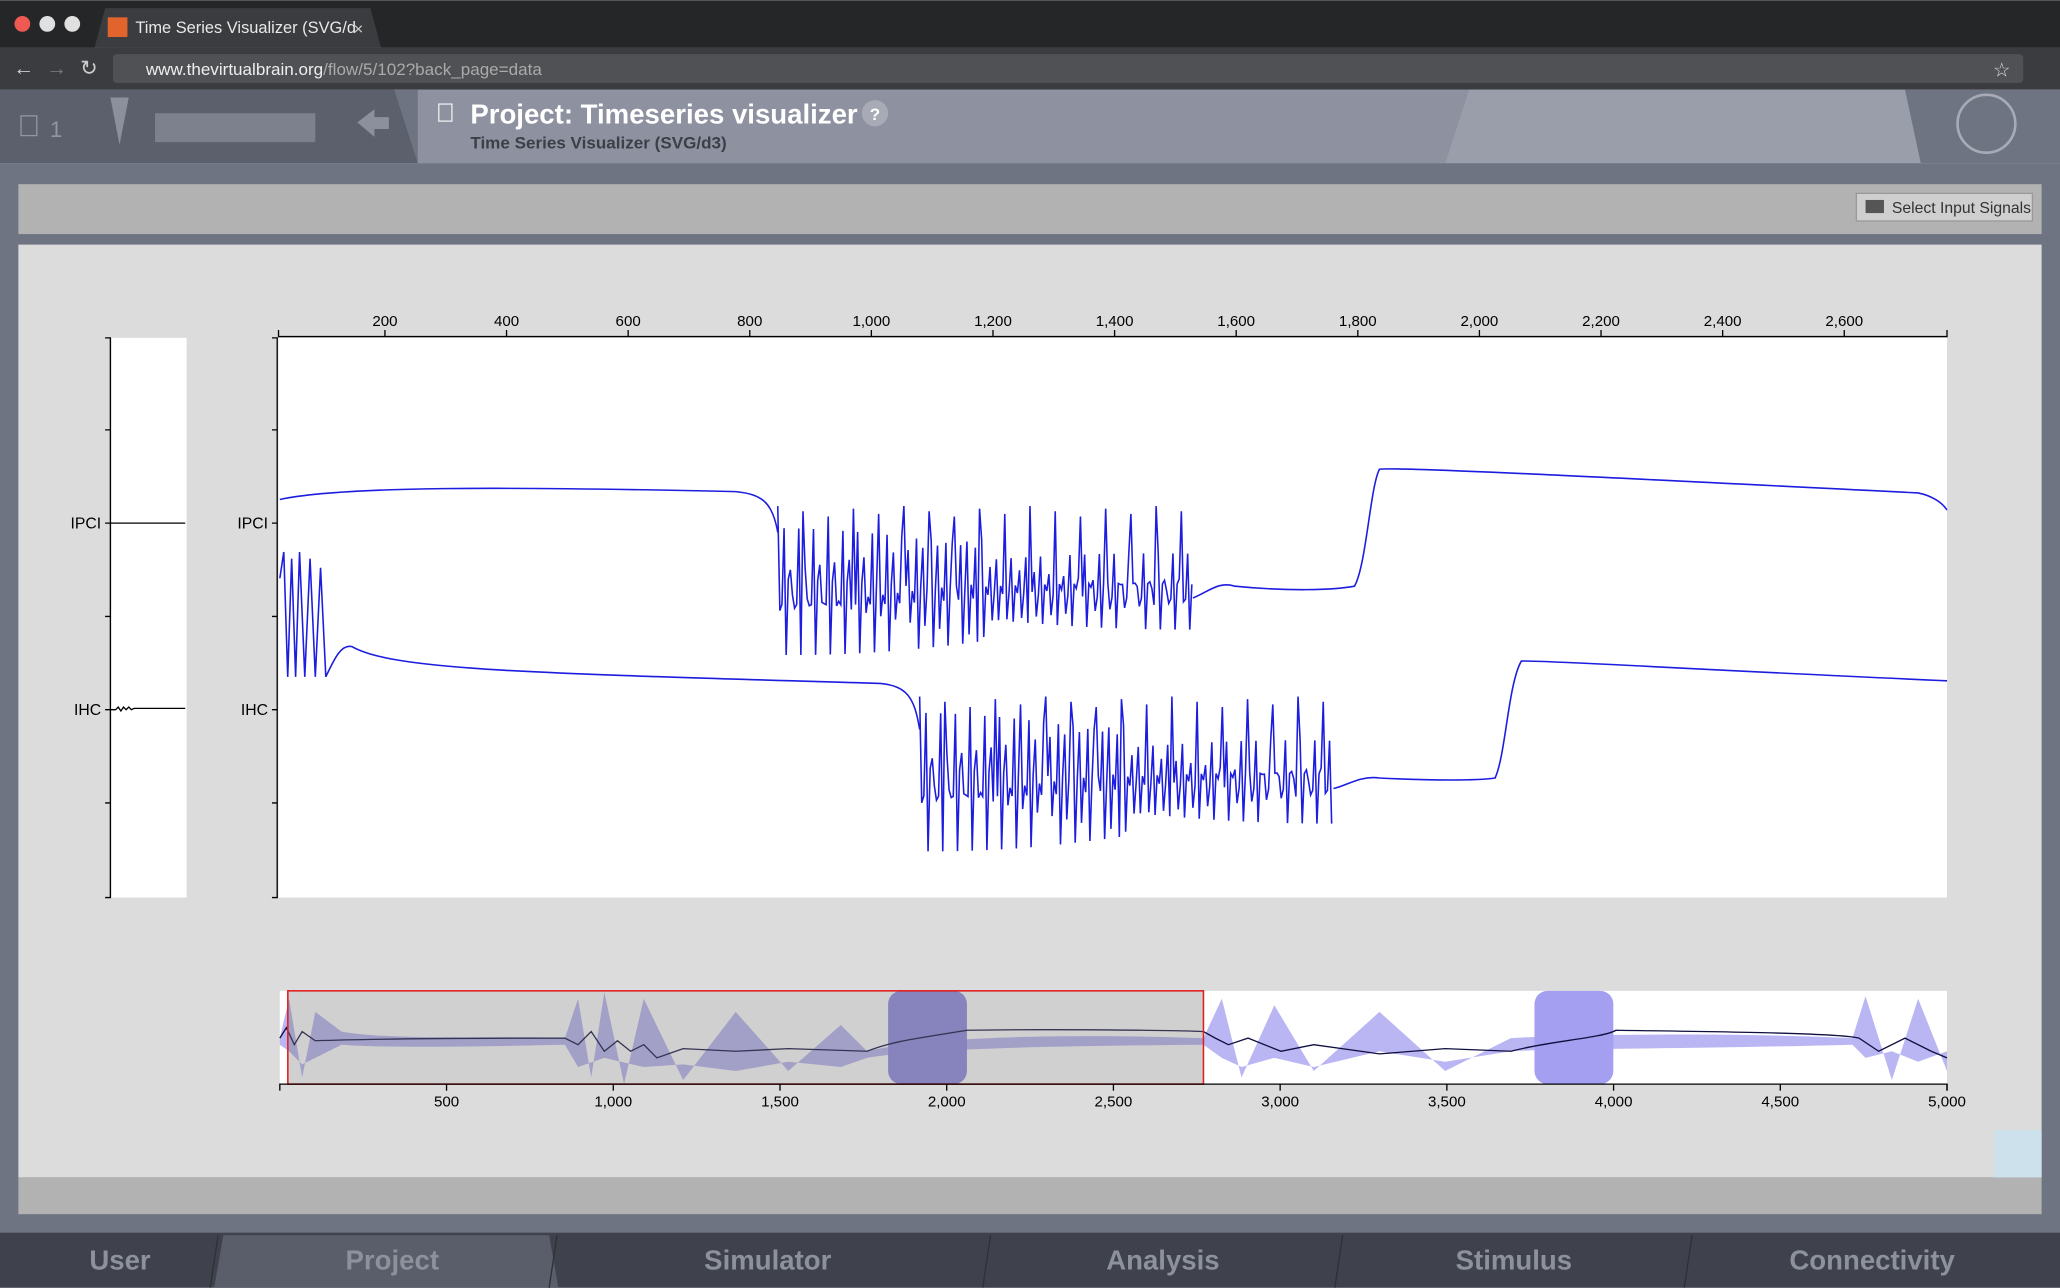 Image resolution: width=2060 pixels, height=1288 pixels. I want to click on reload-btn: ↻, so click(89, 68).